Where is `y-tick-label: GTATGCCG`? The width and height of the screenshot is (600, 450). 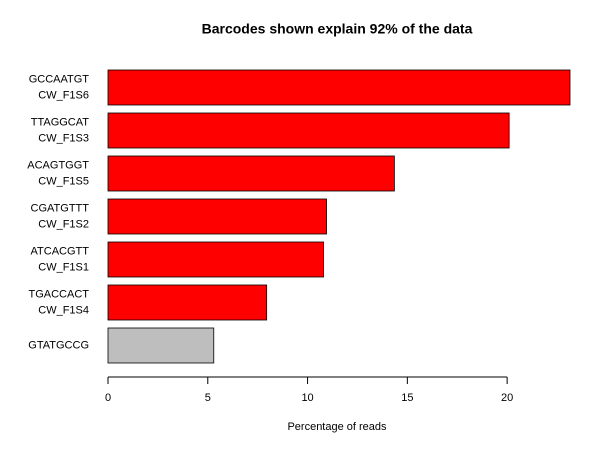
y-tick-label: GTATGCCG is located at coordinates (58, 345).